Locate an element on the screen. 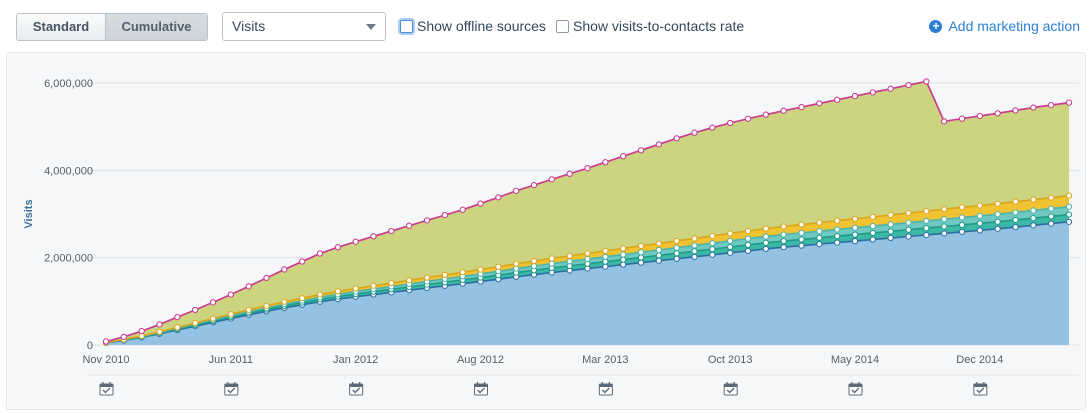 This screenshot has width=1091, height=413. x-tick-label: May 2014 is located at coordinates (855, 360).